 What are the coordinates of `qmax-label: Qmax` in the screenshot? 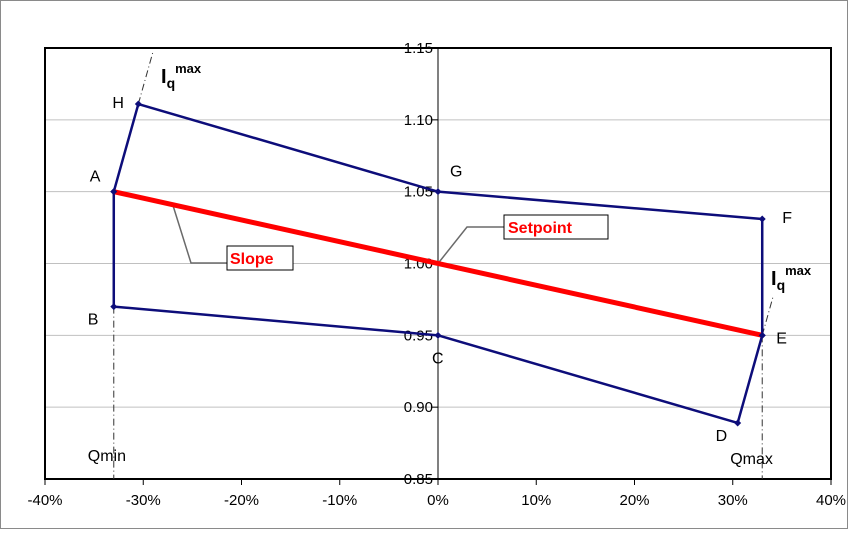 It's located at (751, 459).